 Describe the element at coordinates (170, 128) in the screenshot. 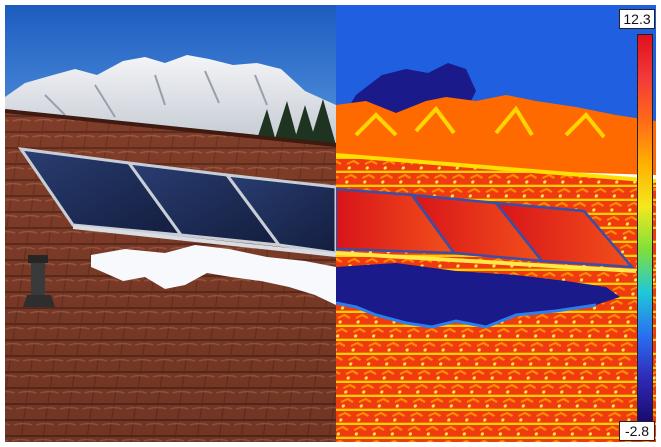

I see `ridge-line` at that location.